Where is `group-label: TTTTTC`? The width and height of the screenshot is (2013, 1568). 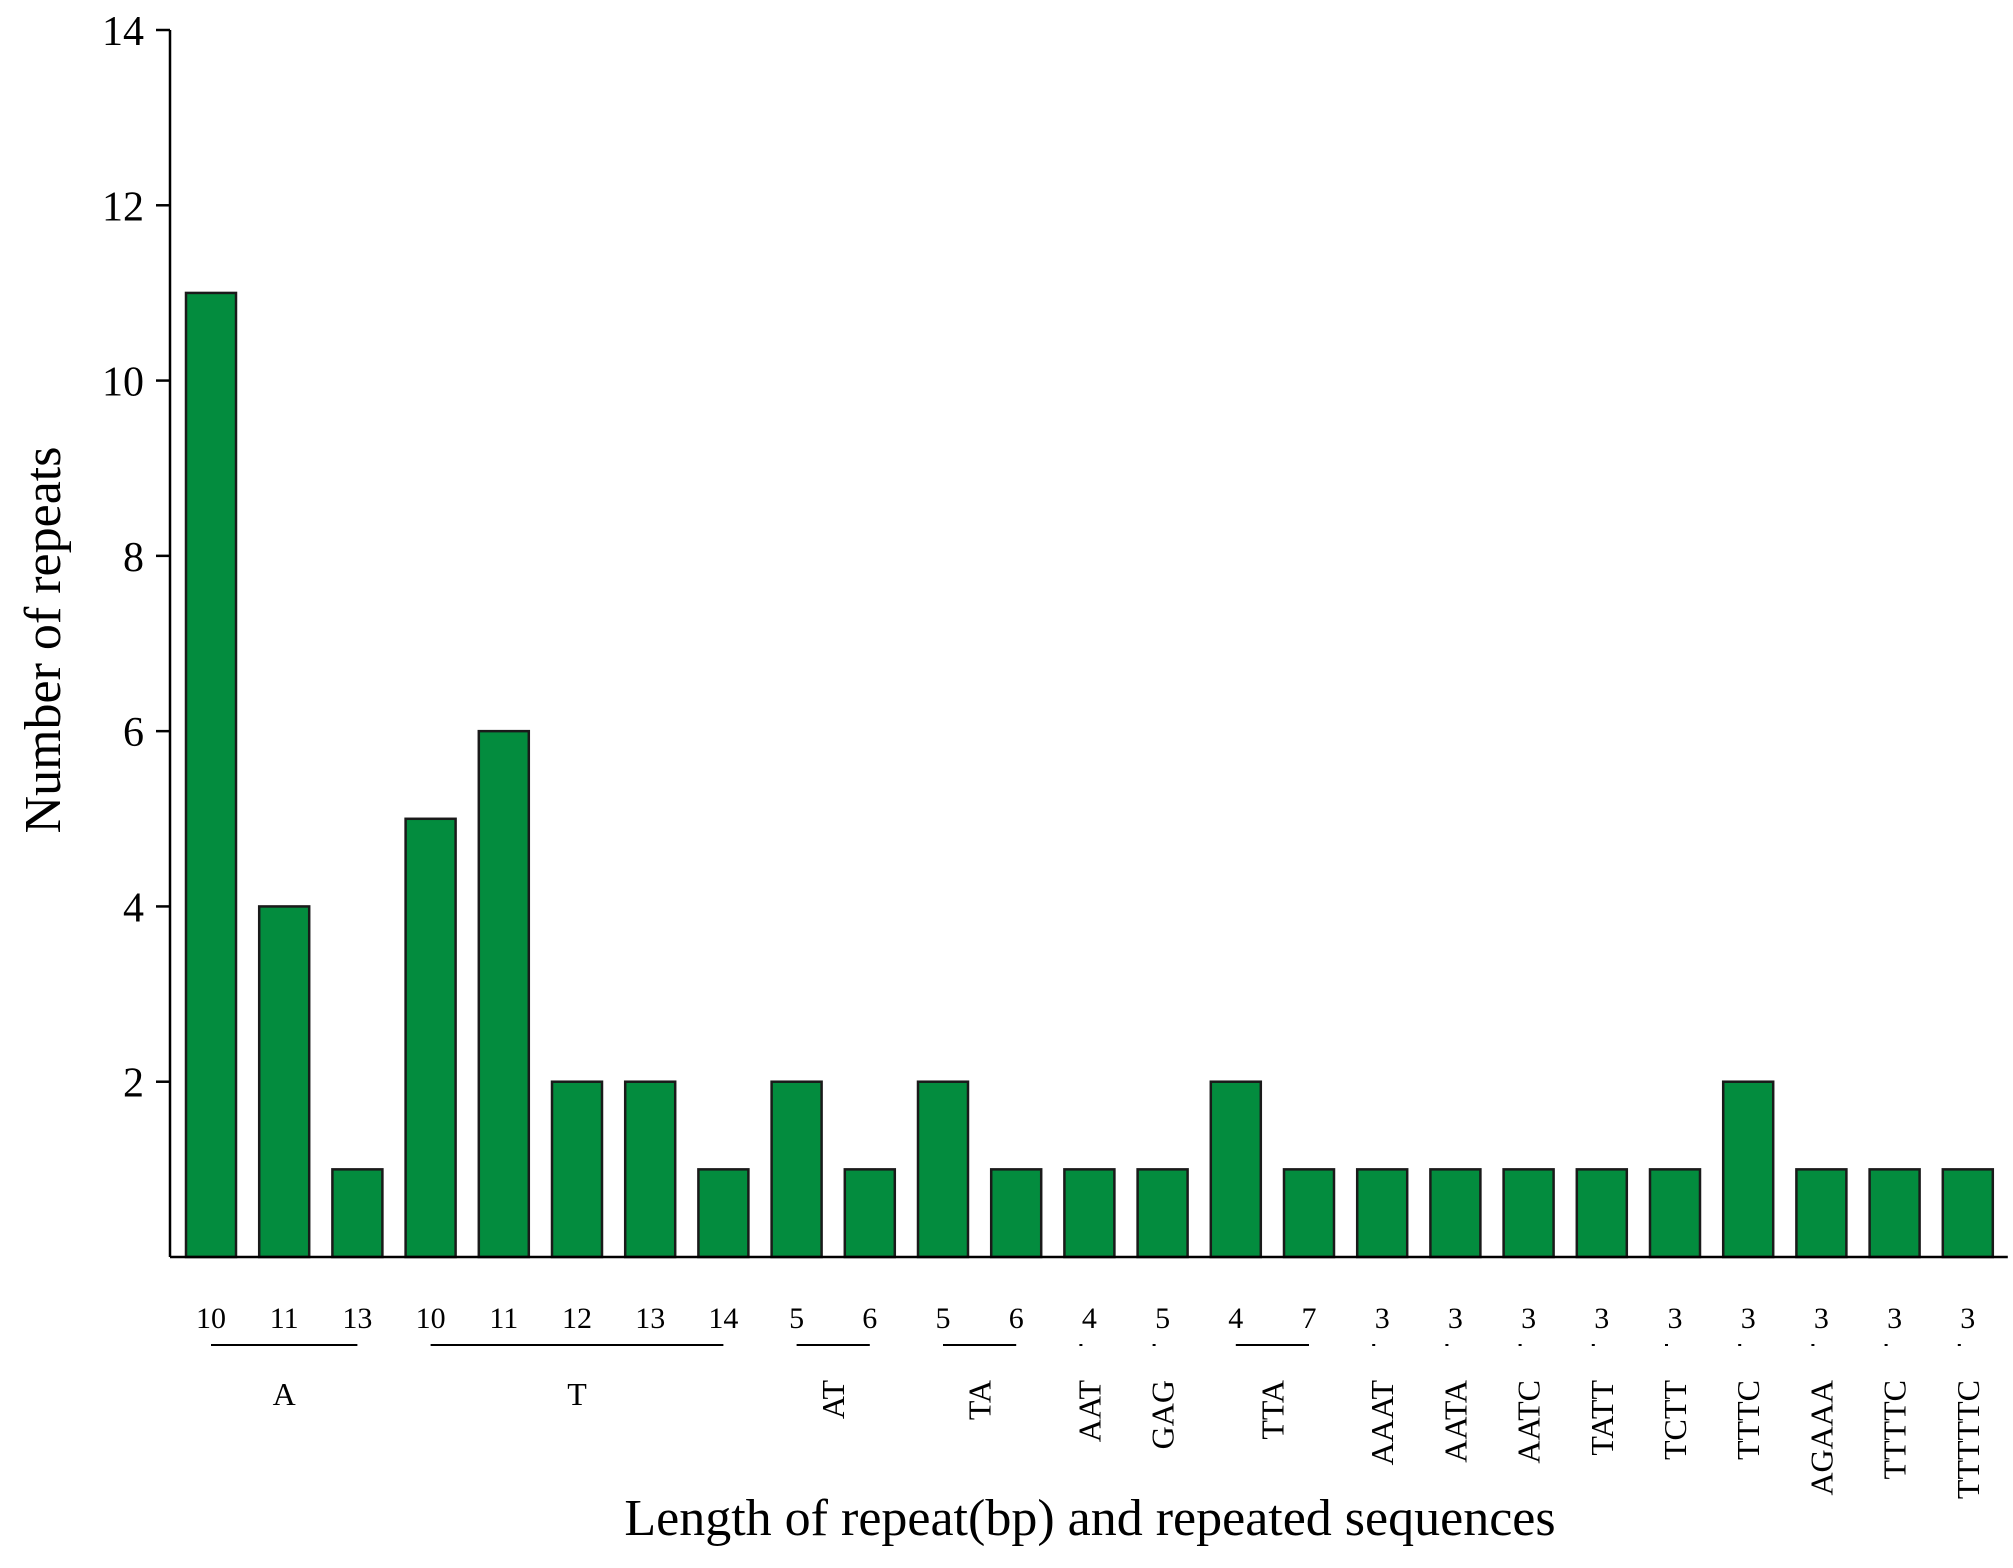 group-label: TTTTTC is located at coordinates (1968, 1439).